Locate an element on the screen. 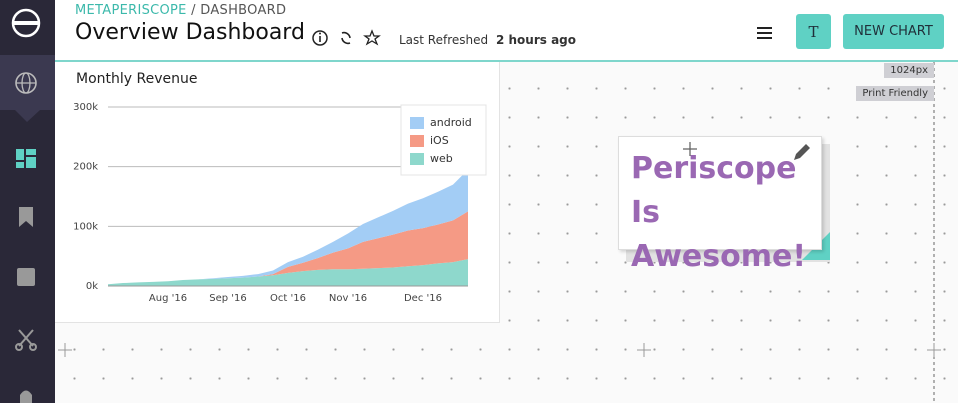  edit-icon is located at coordinates (802, 152).